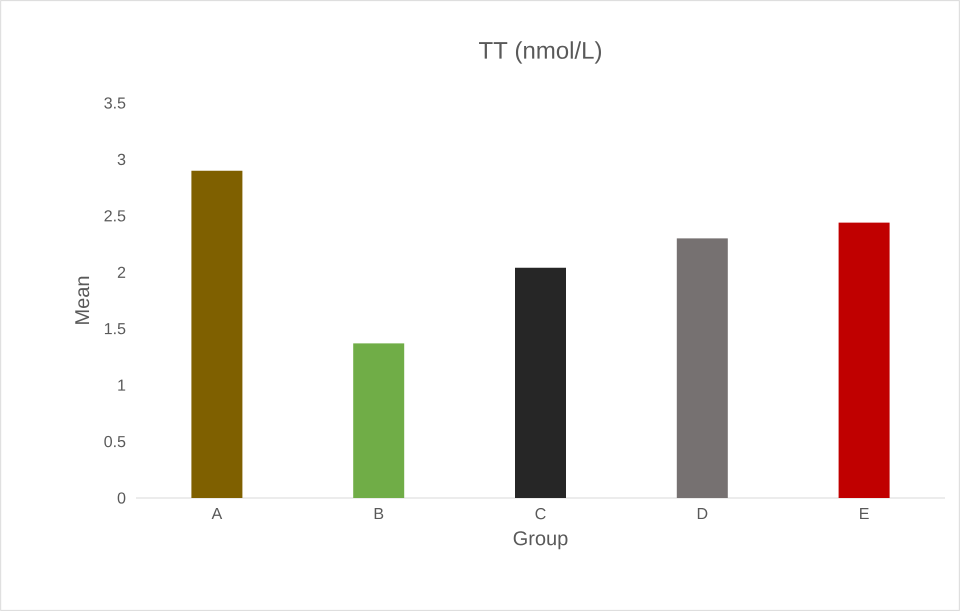 The width and height of the screenshot is (960, 611). I want to click on y-tick-label: 0.5, so click(115, 442).